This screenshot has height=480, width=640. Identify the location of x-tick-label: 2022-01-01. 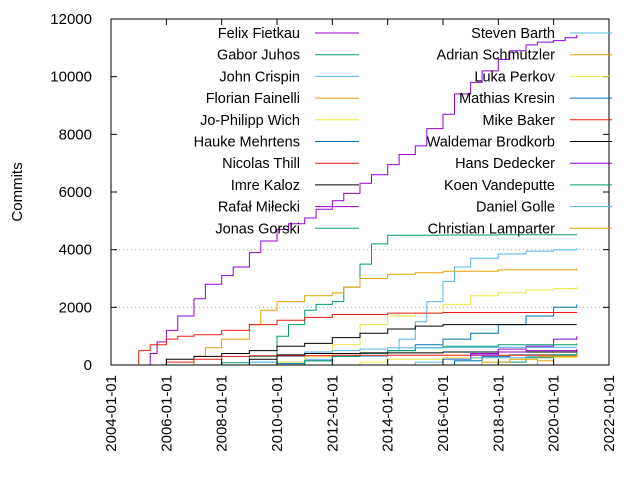
(609, 413).